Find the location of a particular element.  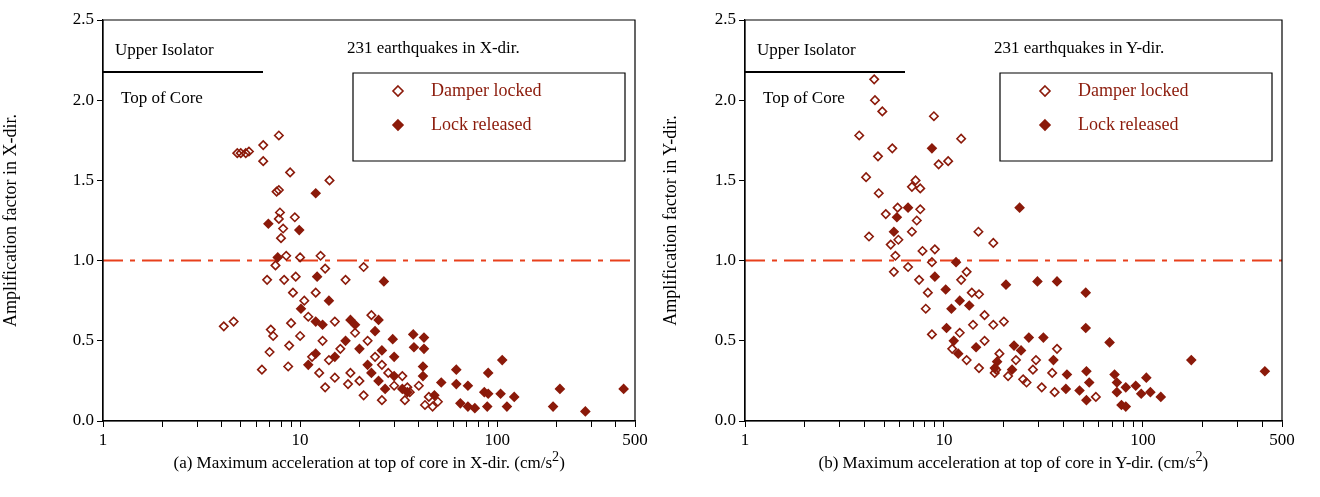

y-axis-title: Amplification factor in X-dir. is located at coordinates (10, 220).